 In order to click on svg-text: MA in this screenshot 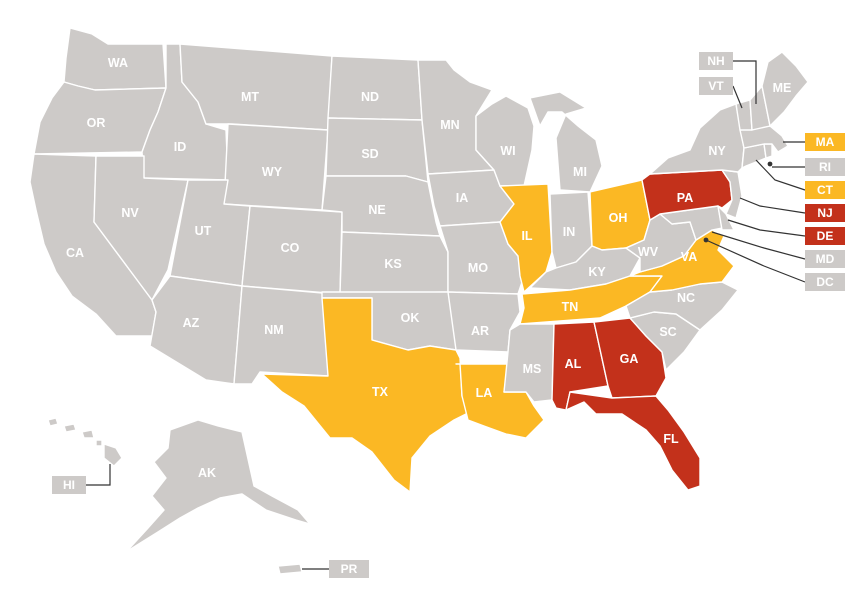, I will do `click(825, 142)`.